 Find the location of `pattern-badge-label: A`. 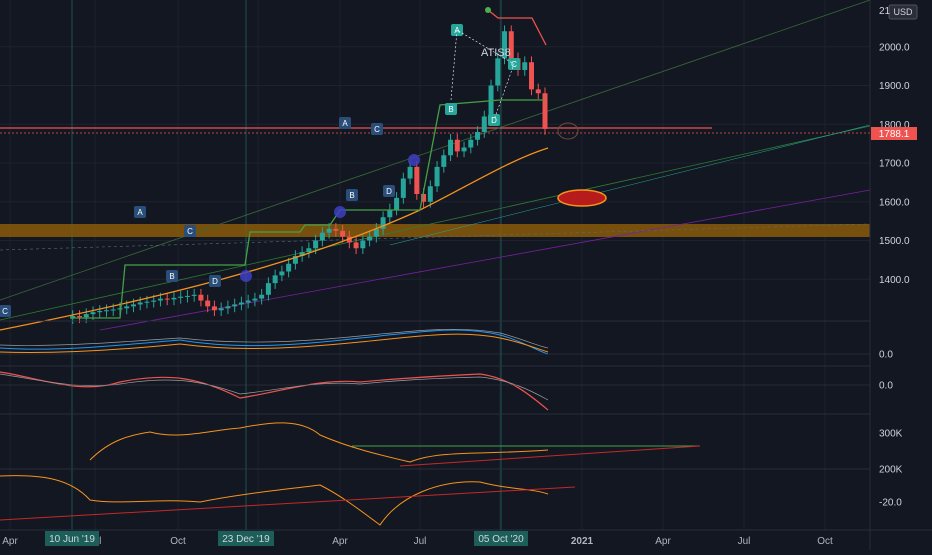

pattern-badge-label: A is located at coordinates (345, 123).